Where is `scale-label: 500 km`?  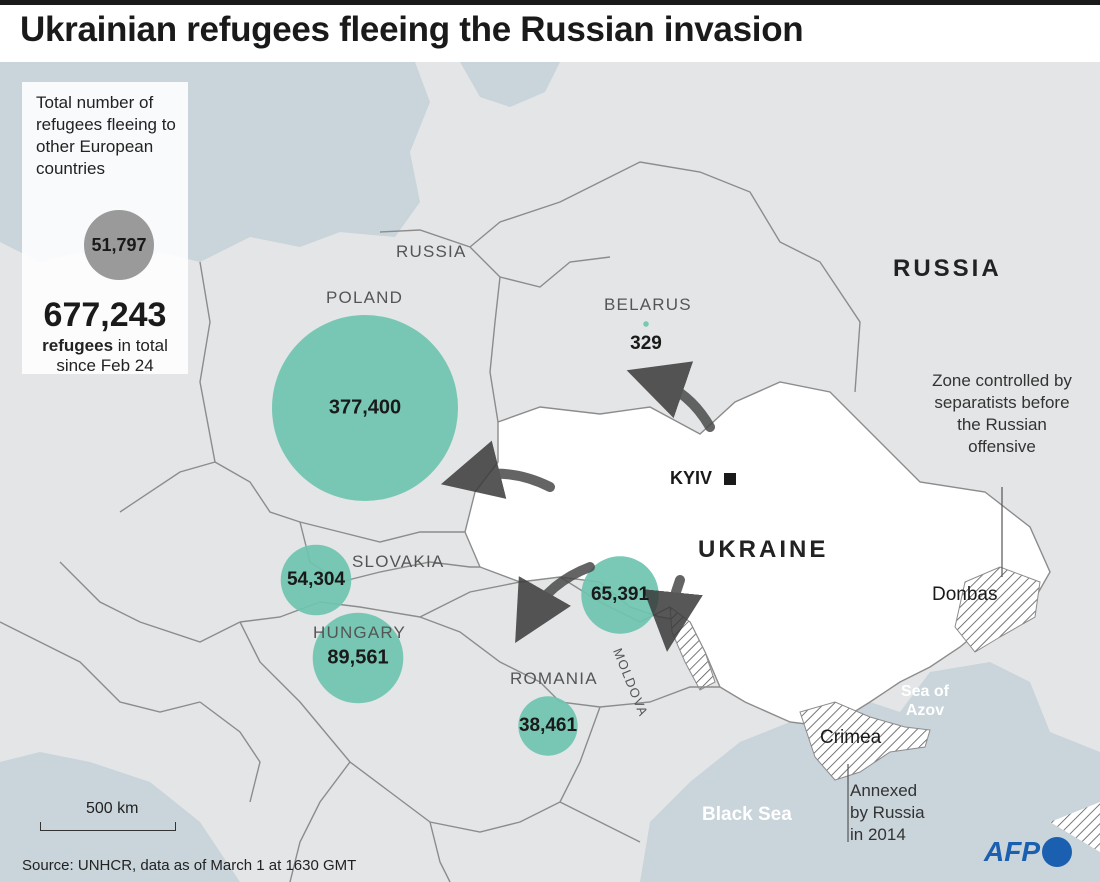 scale-label: 500 km is located at coordinates (112, 808).